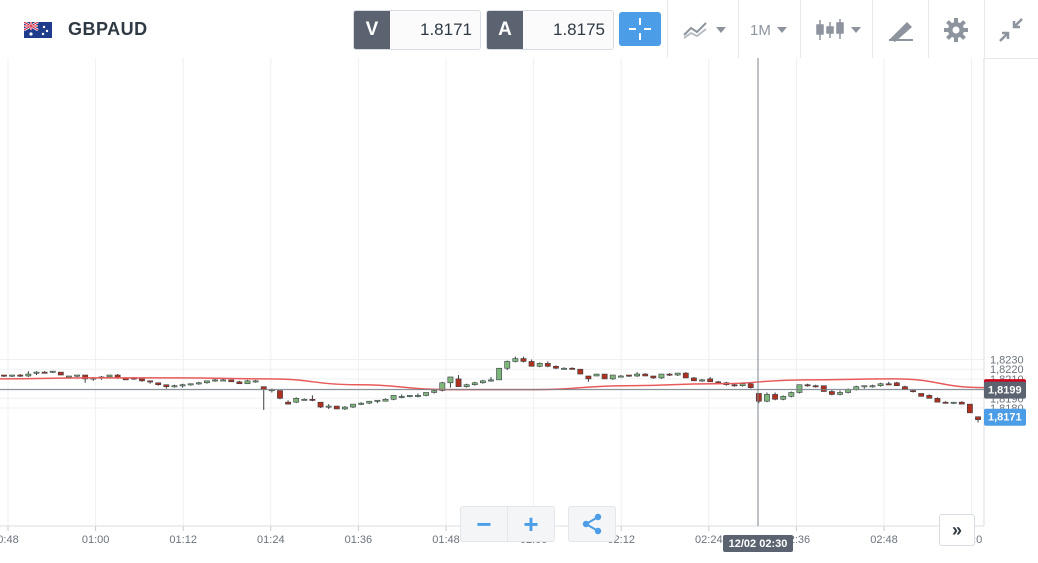 The height and width of the screenshot is (563, 1038). I want to click on scroll-to-latest-button: », so click(957, 530).